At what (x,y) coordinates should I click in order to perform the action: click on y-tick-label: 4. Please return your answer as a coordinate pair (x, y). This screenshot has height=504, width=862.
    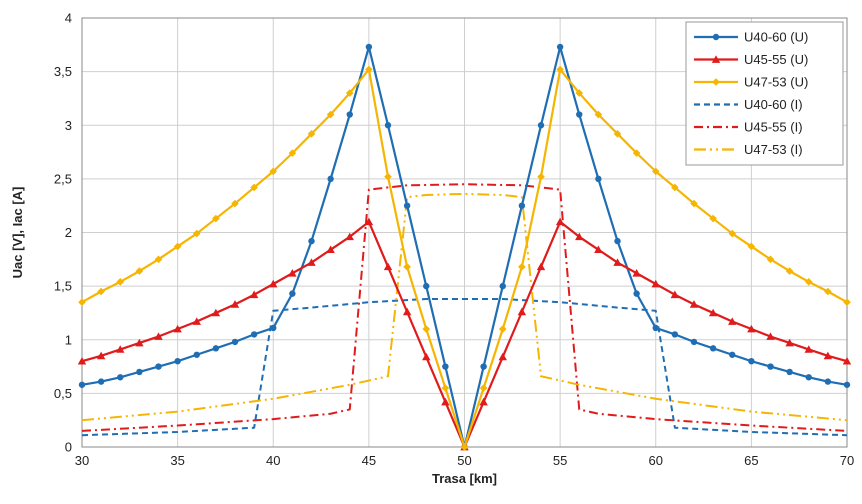
    Looking at the image, I should click on (68, 18).